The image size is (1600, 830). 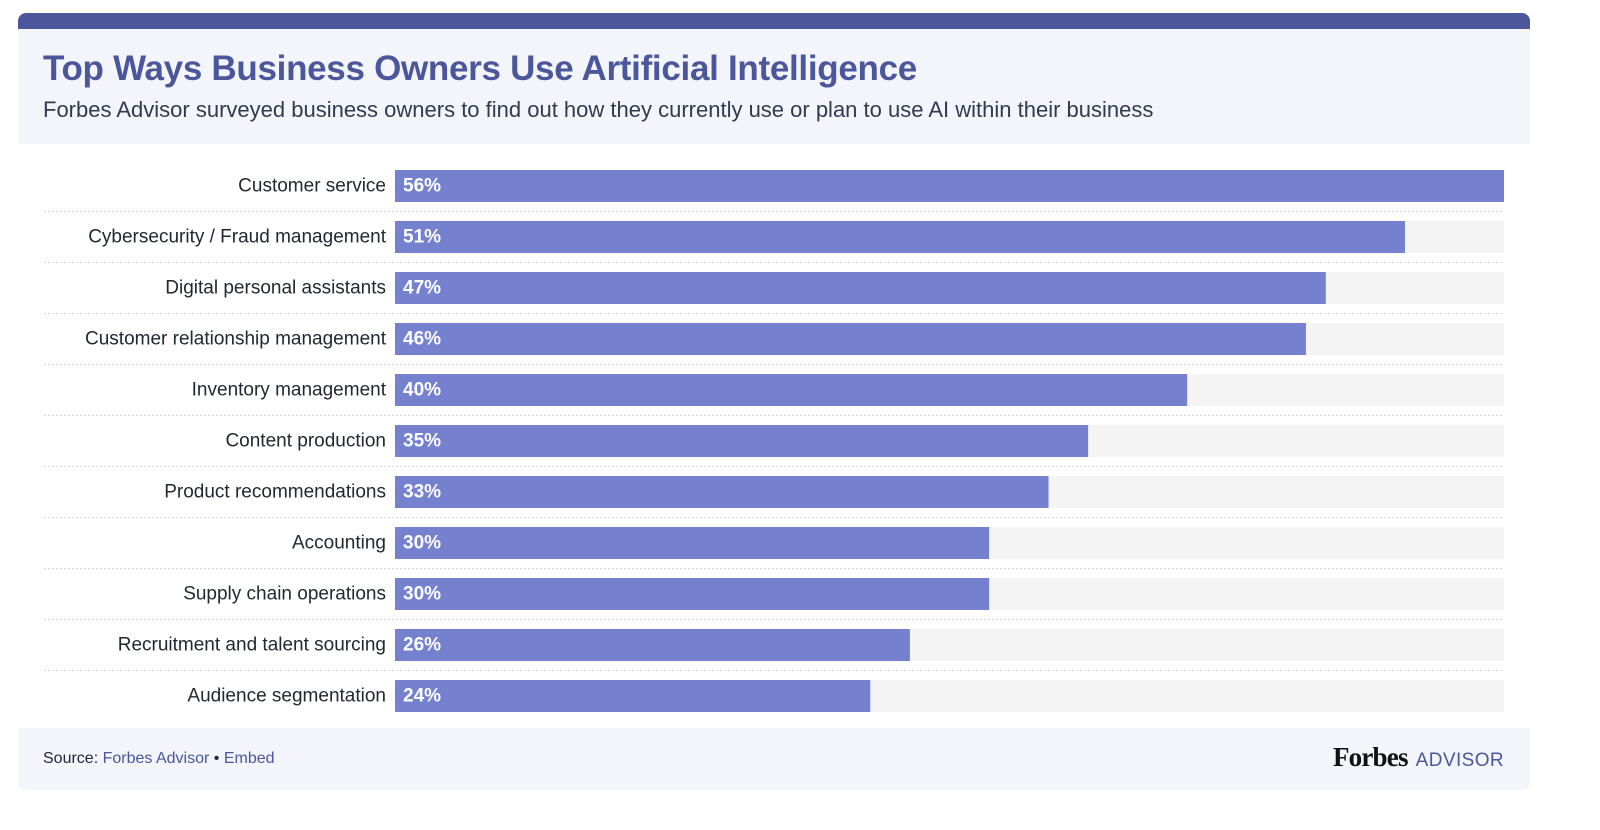 What do you see at coordinates (422, 186) in the screenshot?
I see `value-label: 56%` at bounding box center [422, 186].